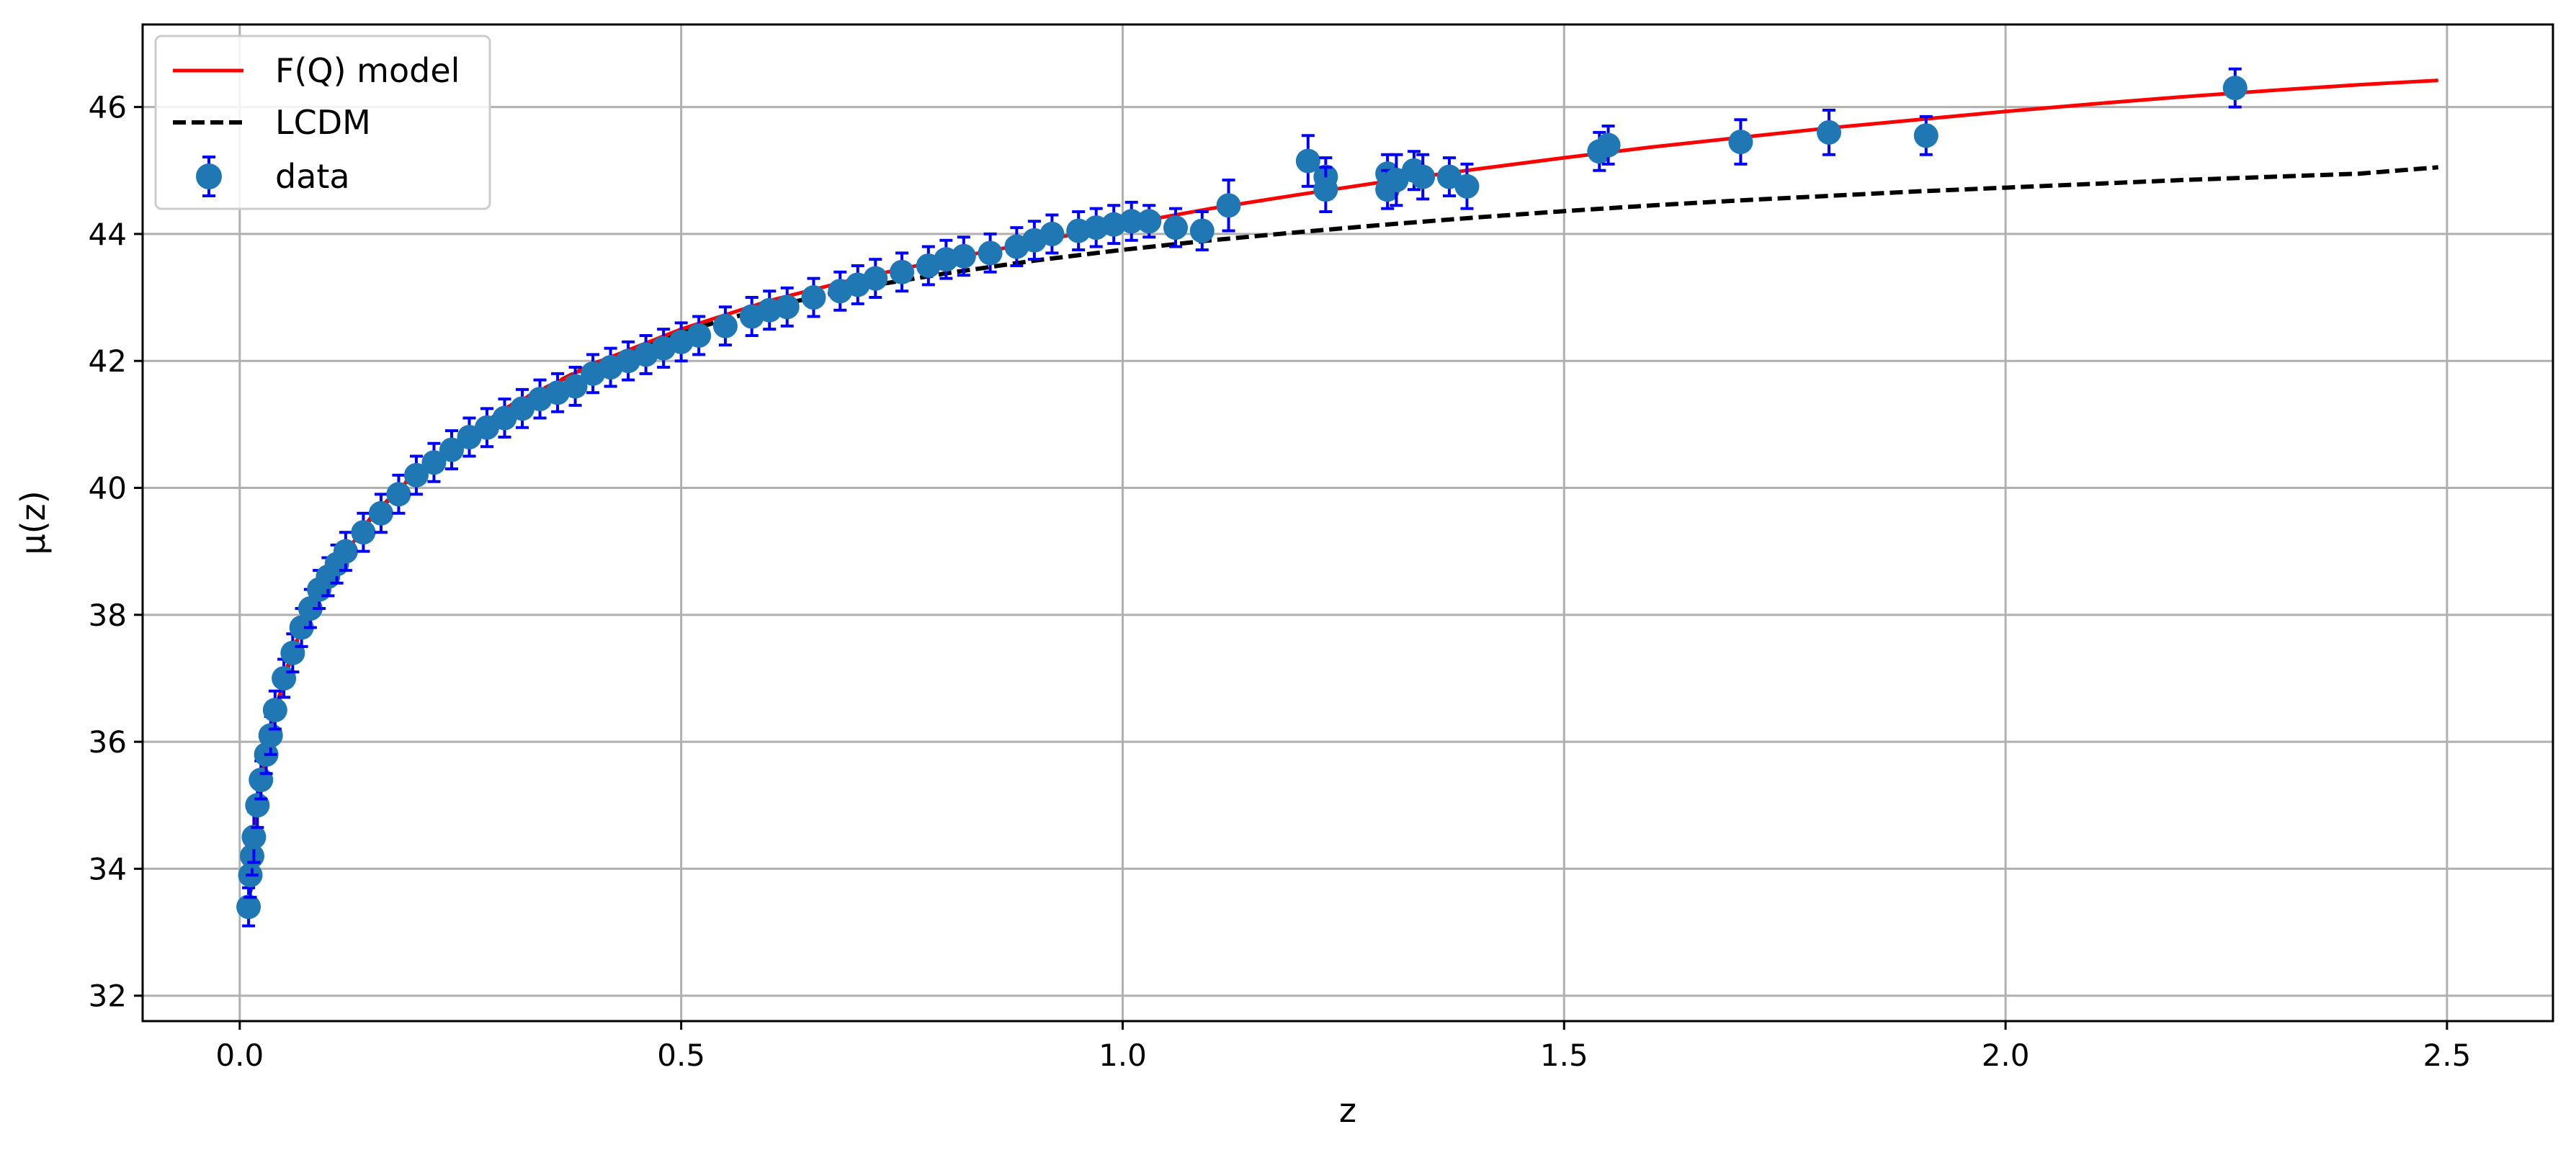  Describe the element at coordinates (239, 1055) in the screenshot. I see `x-tick-label: 0.0` at that location.